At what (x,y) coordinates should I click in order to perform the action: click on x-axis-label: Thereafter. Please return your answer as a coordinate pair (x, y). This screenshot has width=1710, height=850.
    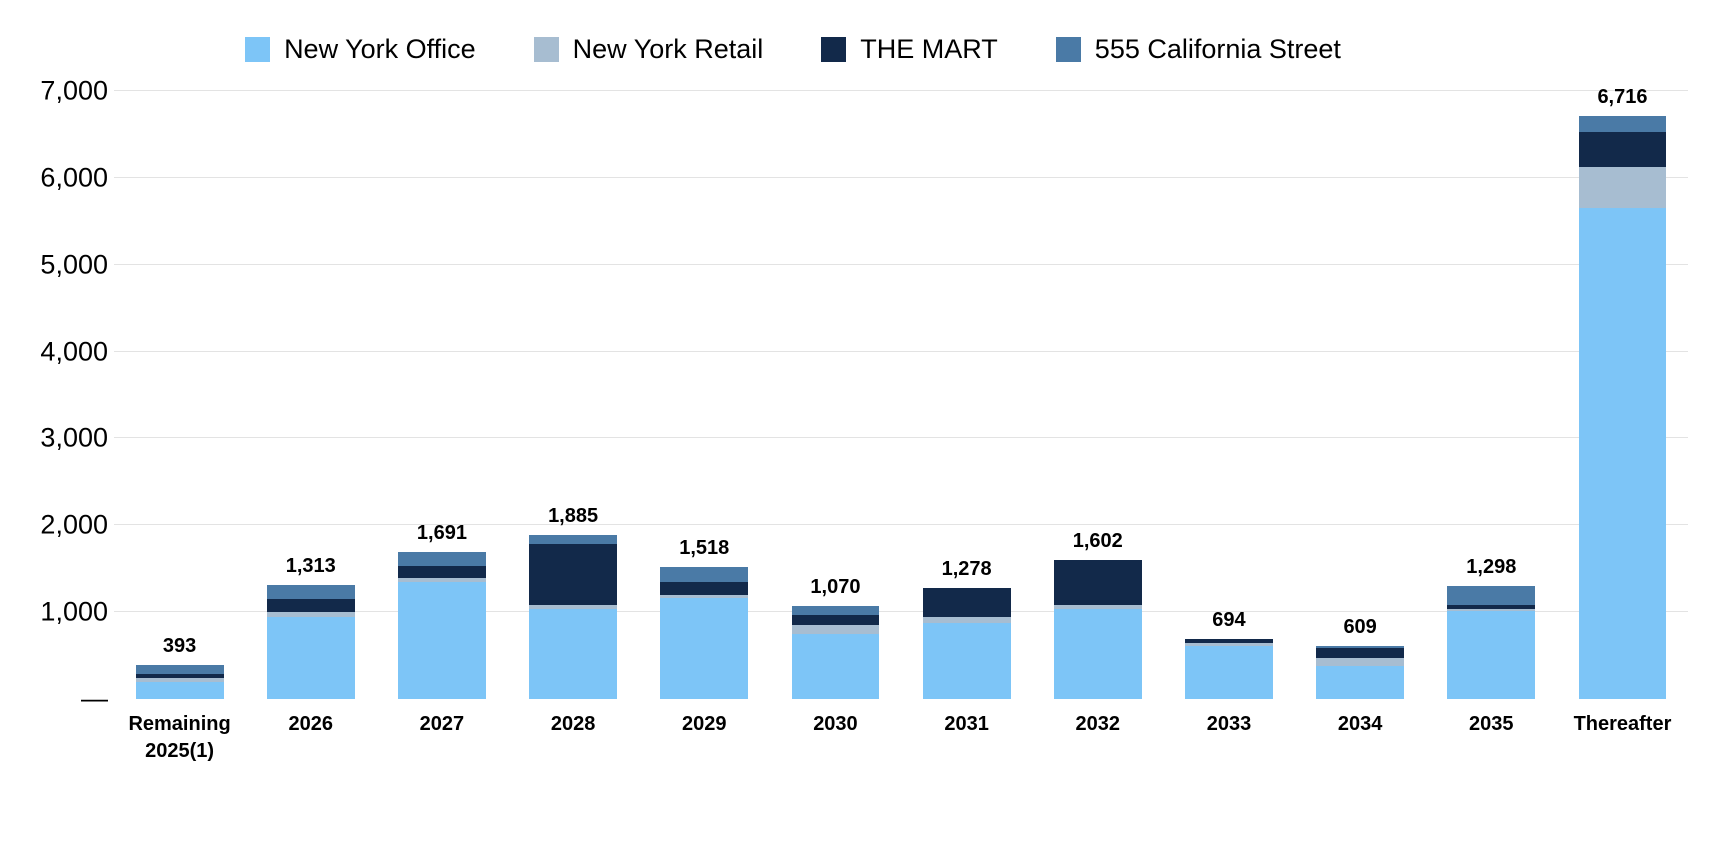
    Looking at the image, I should click on (1622, 724).